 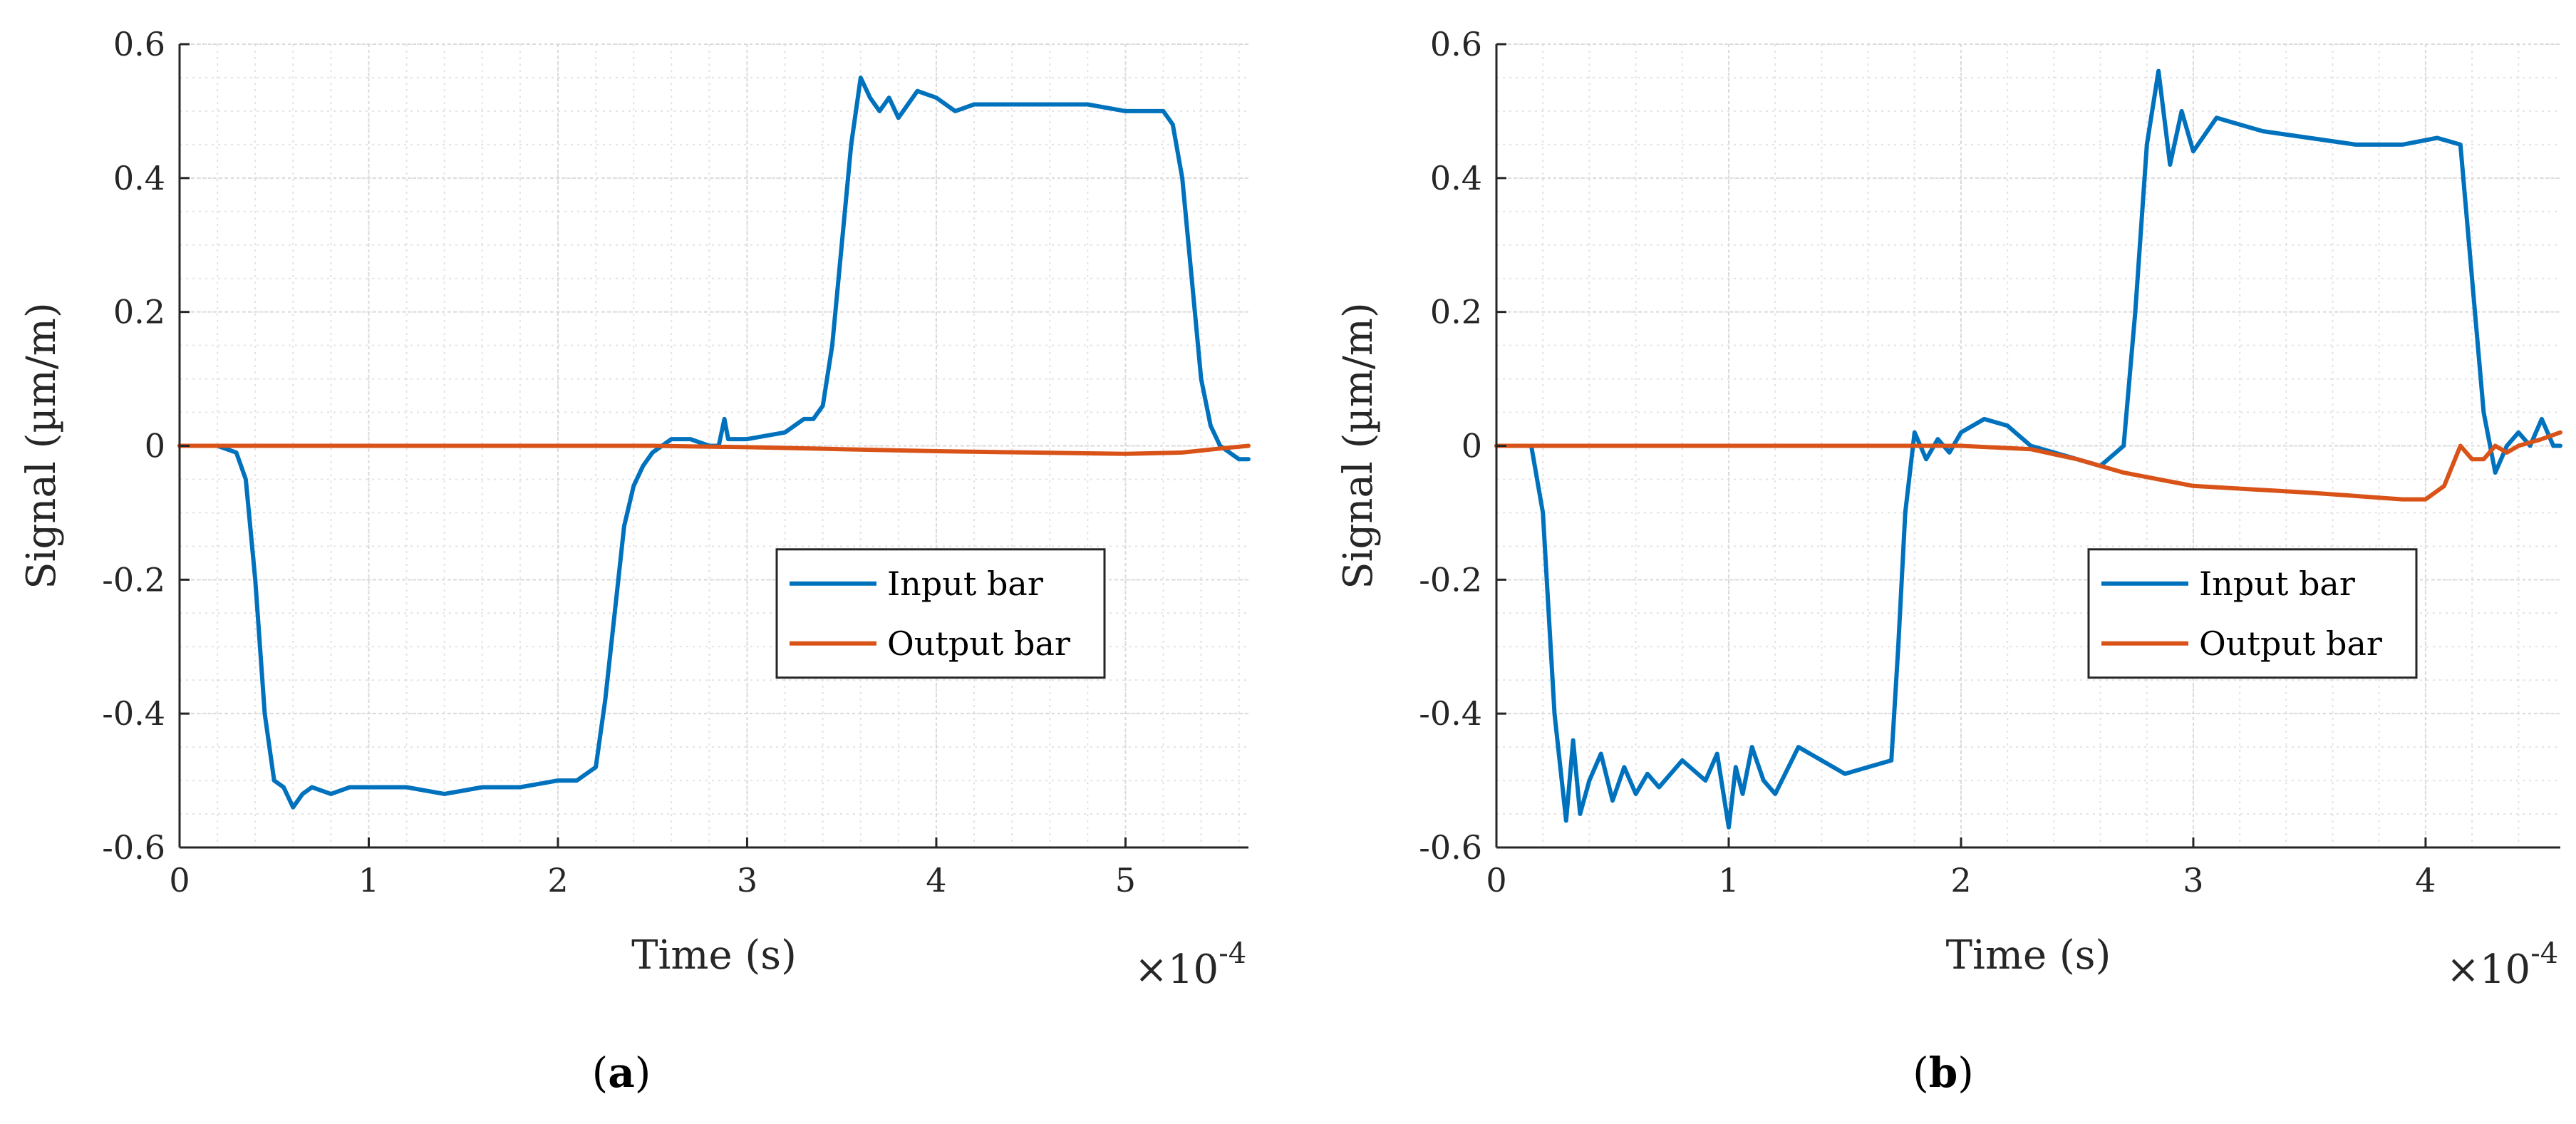 I want to click on panel-caption: (b), so click(x=1944, y=1072).